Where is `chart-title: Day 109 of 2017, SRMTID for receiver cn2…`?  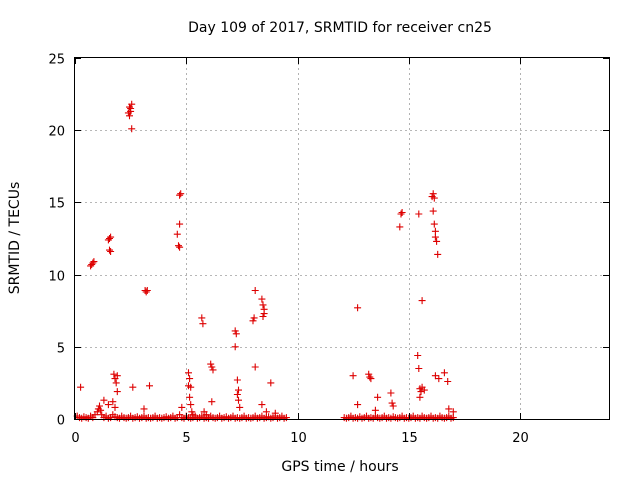 chart-title: Day 109 of 2017, SRMTID for receiver cn2… is located at coordinates (340, 28).